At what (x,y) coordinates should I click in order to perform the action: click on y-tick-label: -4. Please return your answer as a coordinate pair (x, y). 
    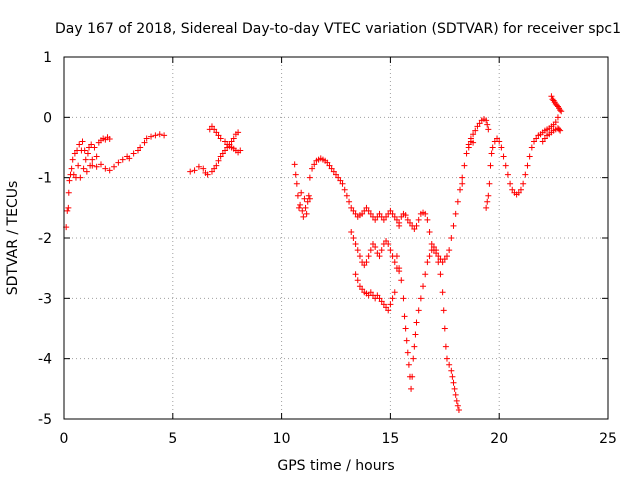
    Looking at the image, I should click on (45, 360).